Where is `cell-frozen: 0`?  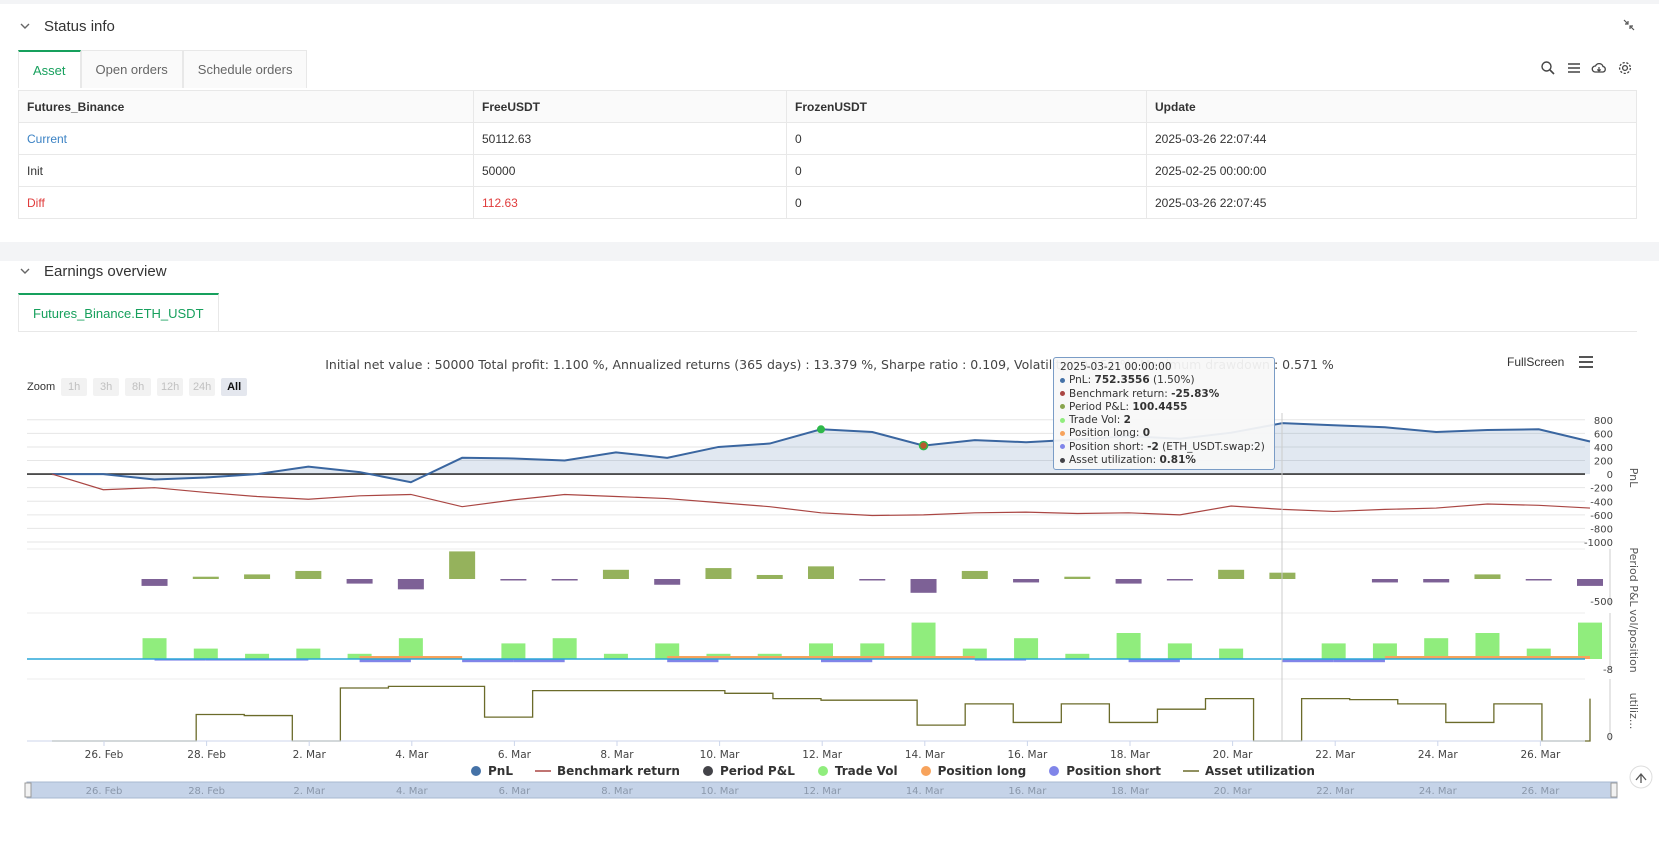 cell-frozen: 0 is located at coordinates (966, 170).